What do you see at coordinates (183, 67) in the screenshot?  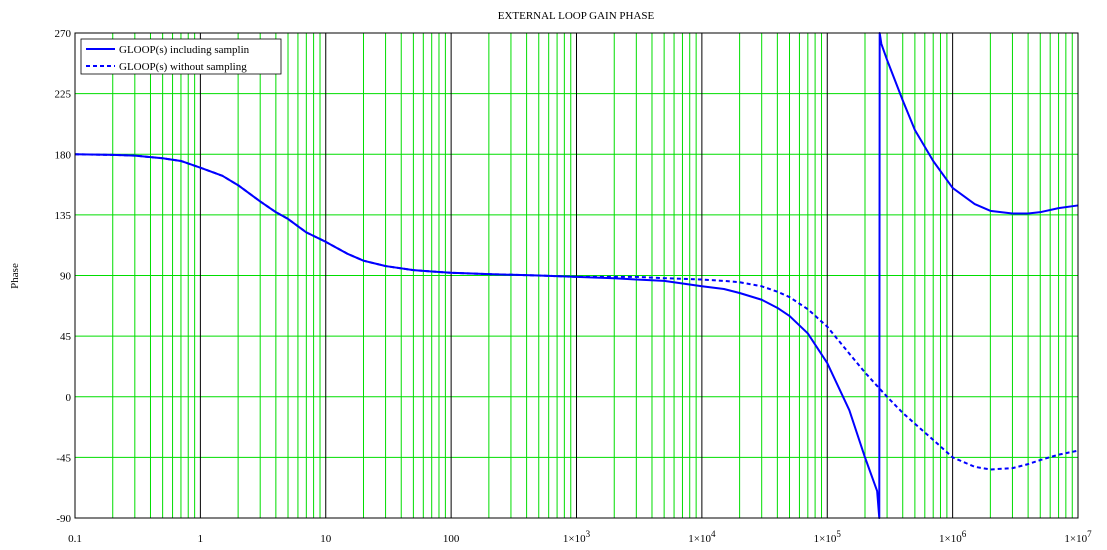 I see `legend-label-without-sampling: GLOOP(s) without sampling` at bounding box center [183, 67].